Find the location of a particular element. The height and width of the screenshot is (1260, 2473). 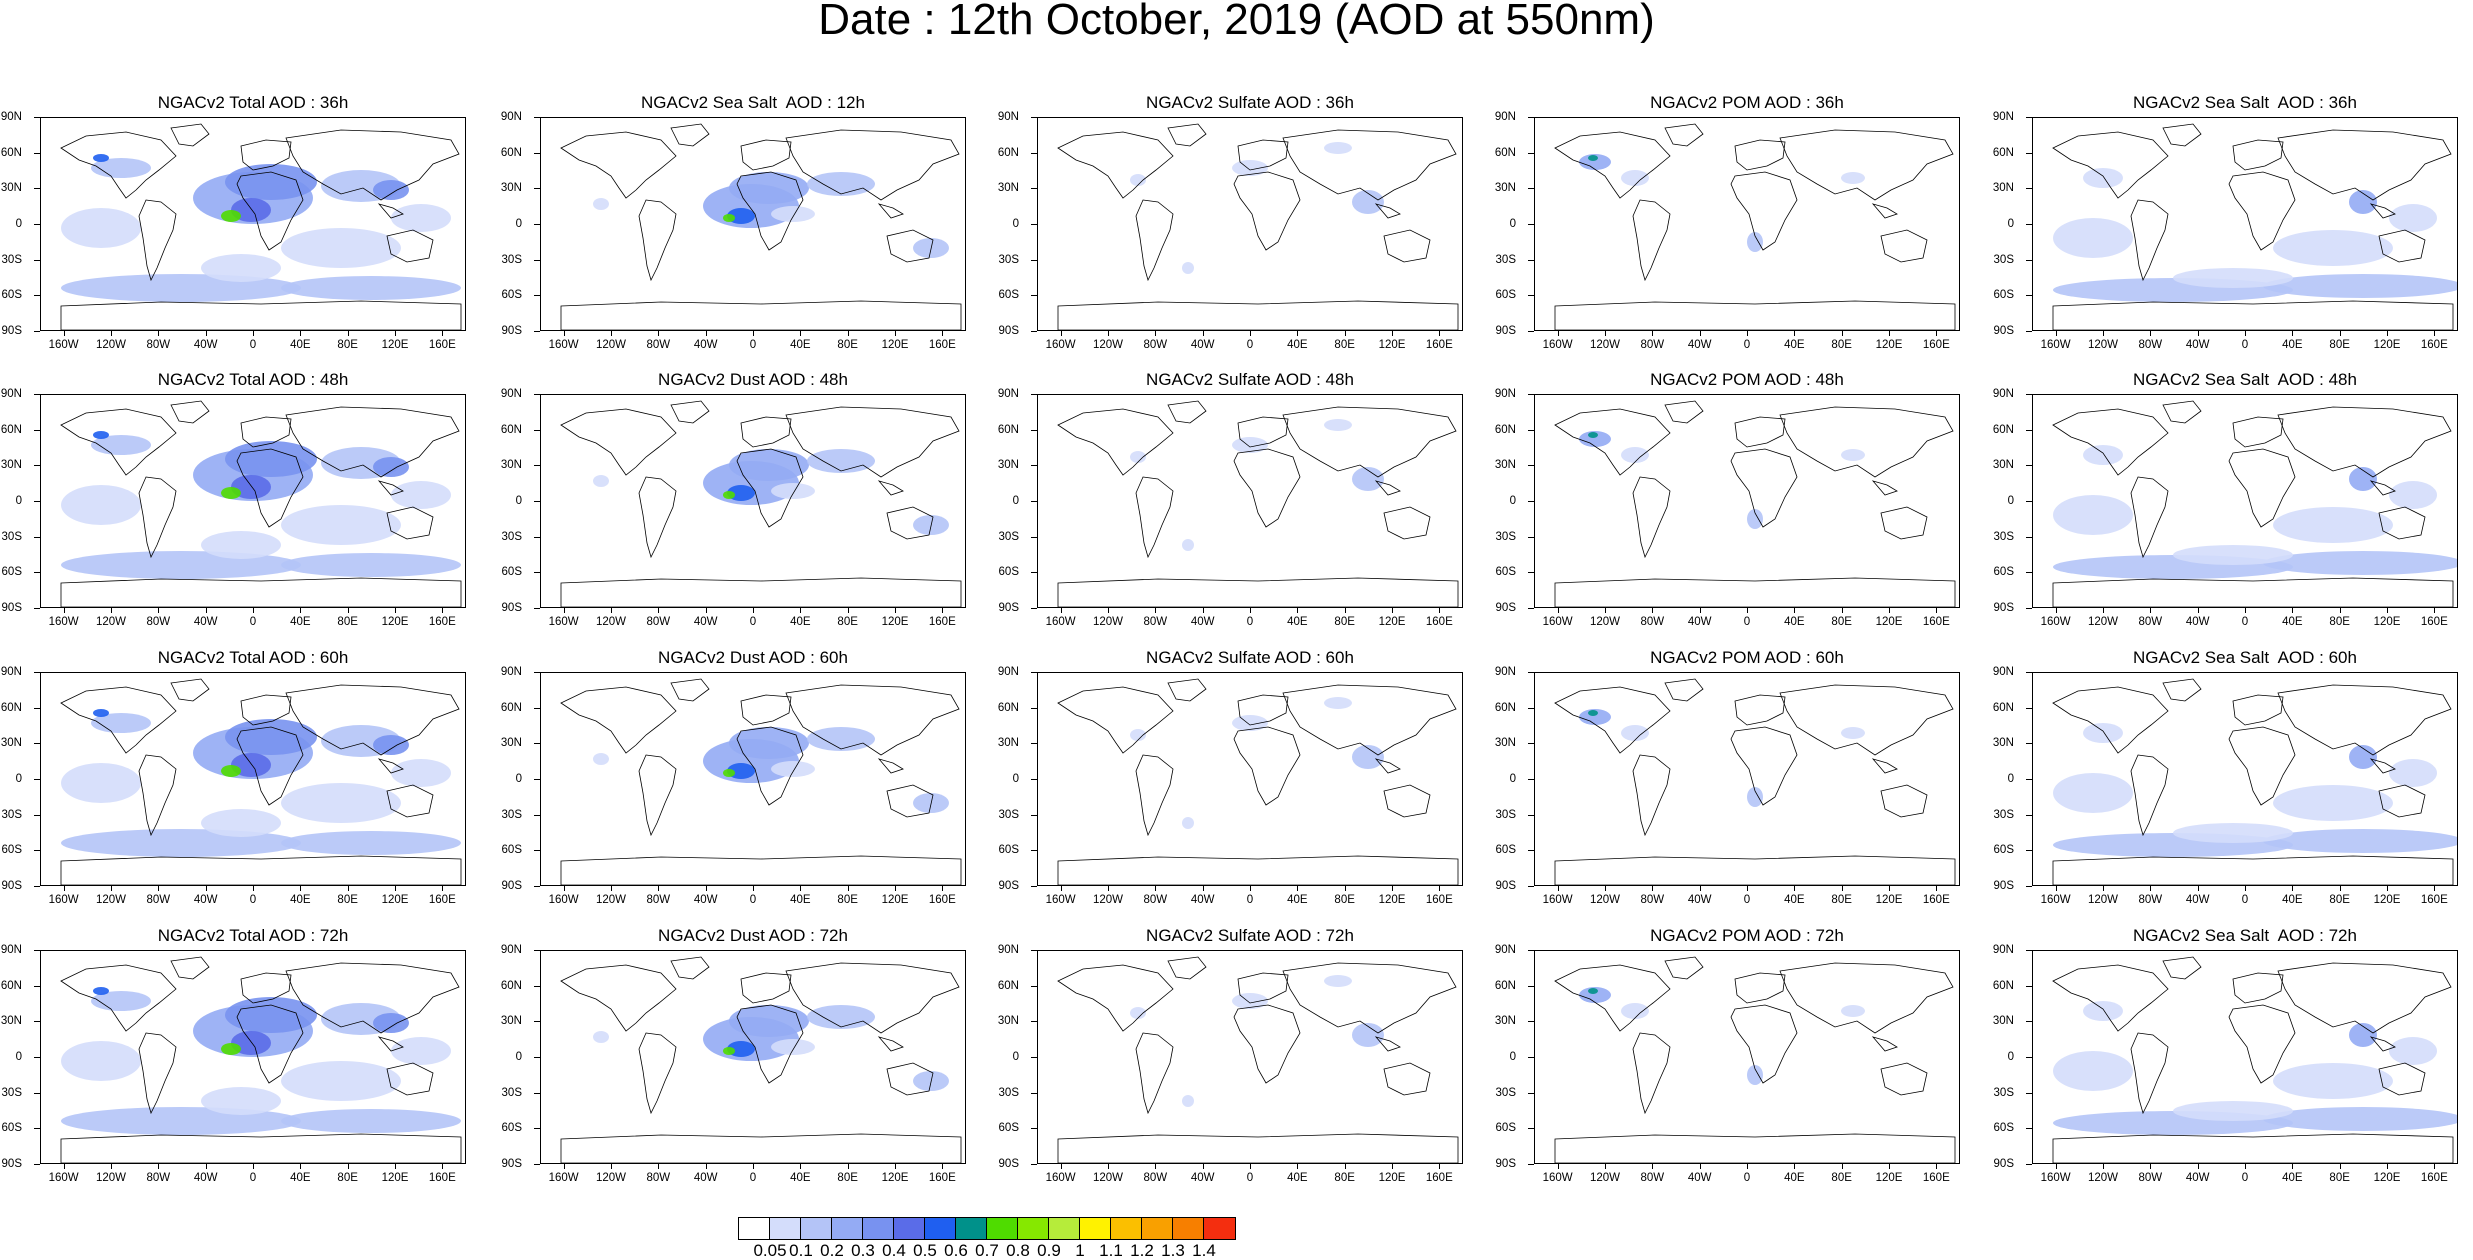

latitude-label: 90S is located at coordinates (1505, 1164).